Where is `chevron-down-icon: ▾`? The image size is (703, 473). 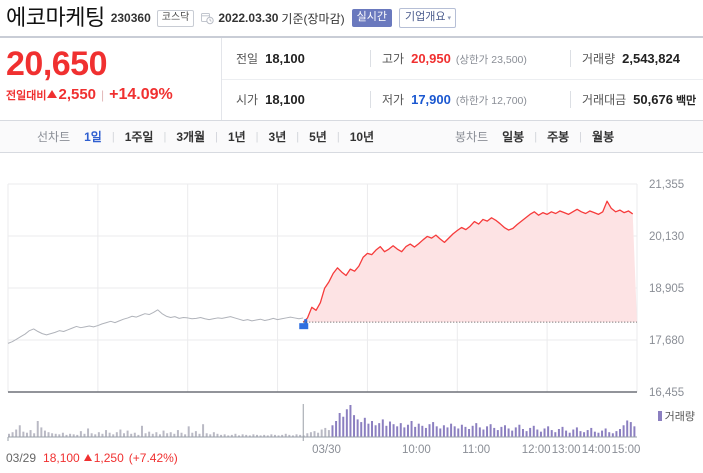 chevron-down-icon: ▾ is located at coordinates (449, 19).